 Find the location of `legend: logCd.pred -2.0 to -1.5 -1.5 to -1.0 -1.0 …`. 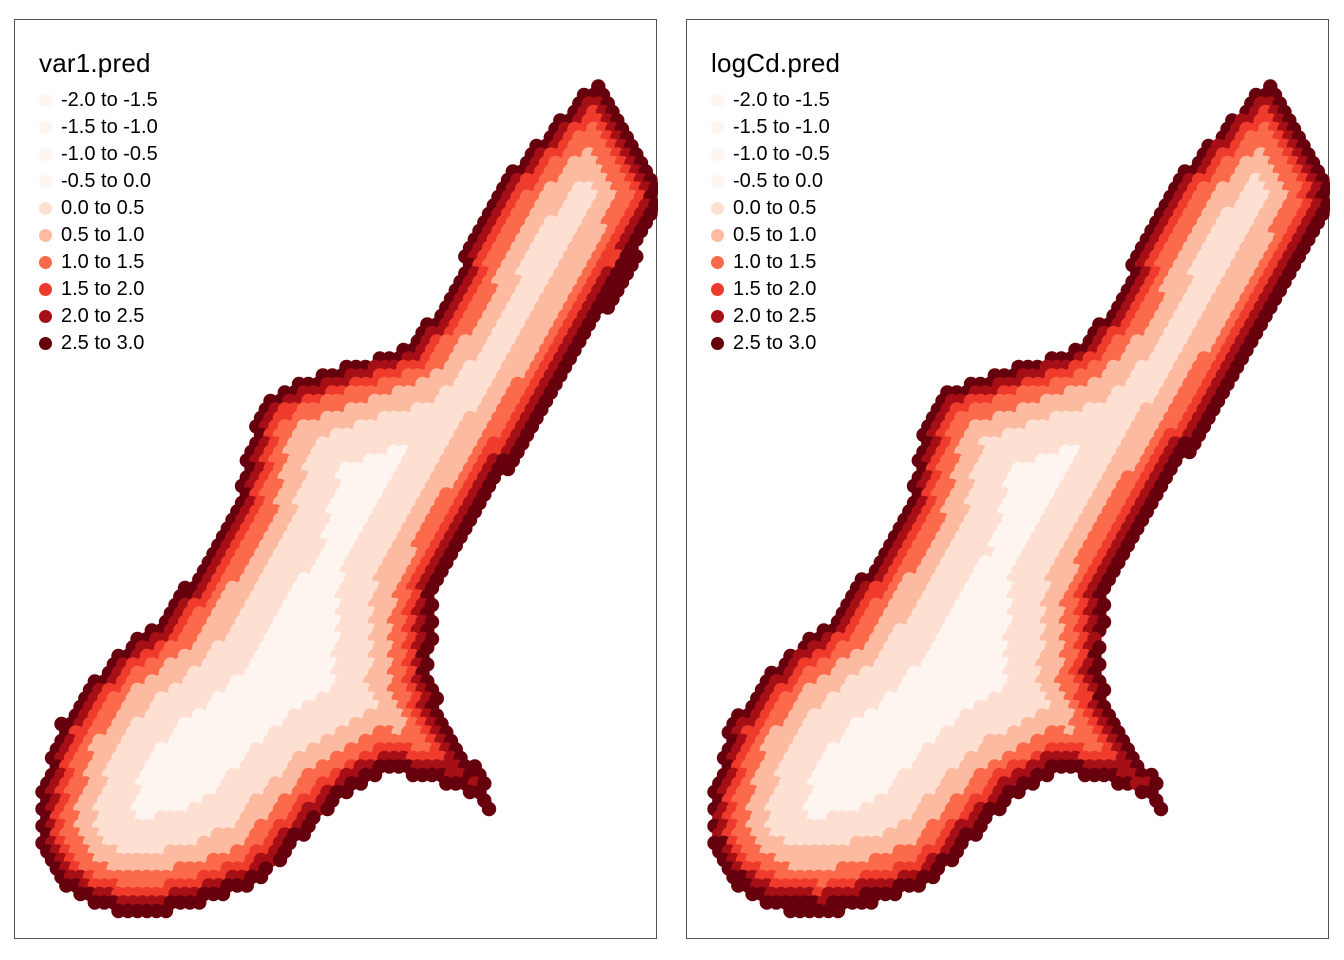

legend: logCd.pred -2.0 to -1.5 -1.5 to -1.0 -1.0 … is located at coordinates (775, 202).